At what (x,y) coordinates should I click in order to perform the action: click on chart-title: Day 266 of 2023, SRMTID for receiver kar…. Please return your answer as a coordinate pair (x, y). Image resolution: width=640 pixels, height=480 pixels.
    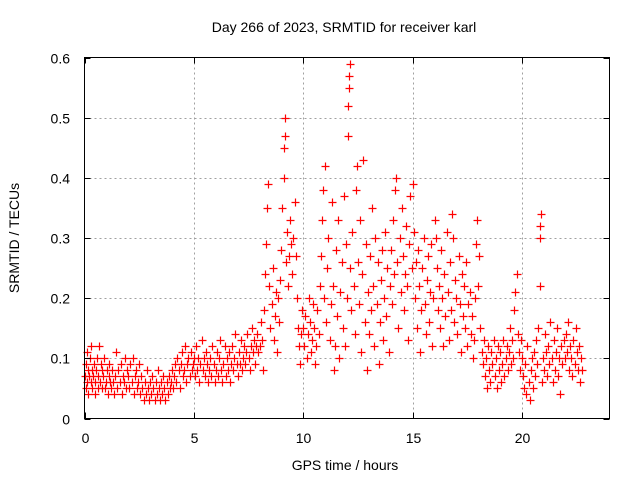
    Looking at the image, I should click on (344, 27).